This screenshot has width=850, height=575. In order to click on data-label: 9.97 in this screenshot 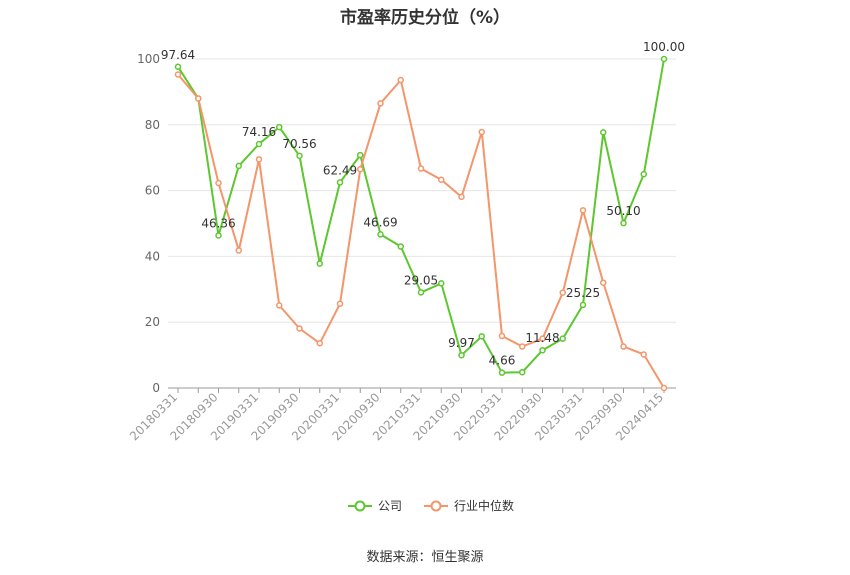, I will do `click(461, 343)`.